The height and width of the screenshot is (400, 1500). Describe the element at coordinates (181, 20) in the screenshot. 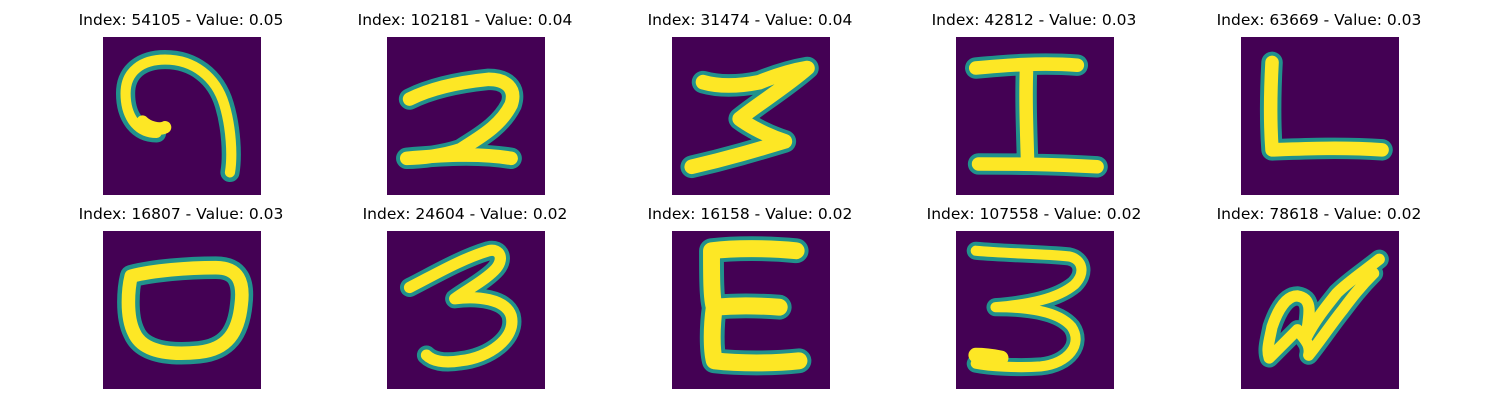

I see `panel-title: Index: 54105 - Value: 0.05` at that location.